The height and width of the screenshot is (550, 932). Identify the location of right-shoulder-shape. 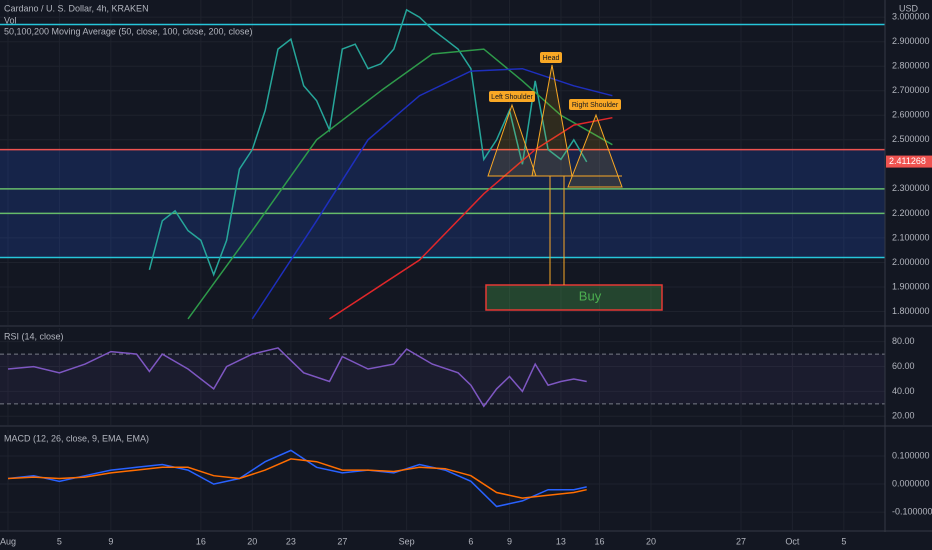
(595, 150).